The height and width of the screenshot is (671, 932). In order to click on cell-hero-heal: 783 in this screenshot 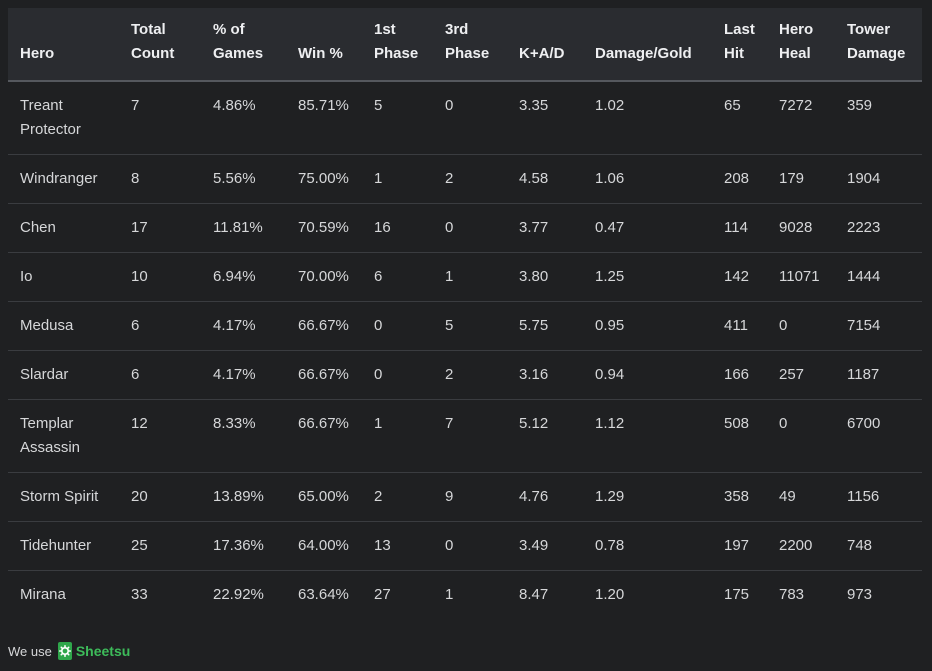, I will do `click(801, 594)`.